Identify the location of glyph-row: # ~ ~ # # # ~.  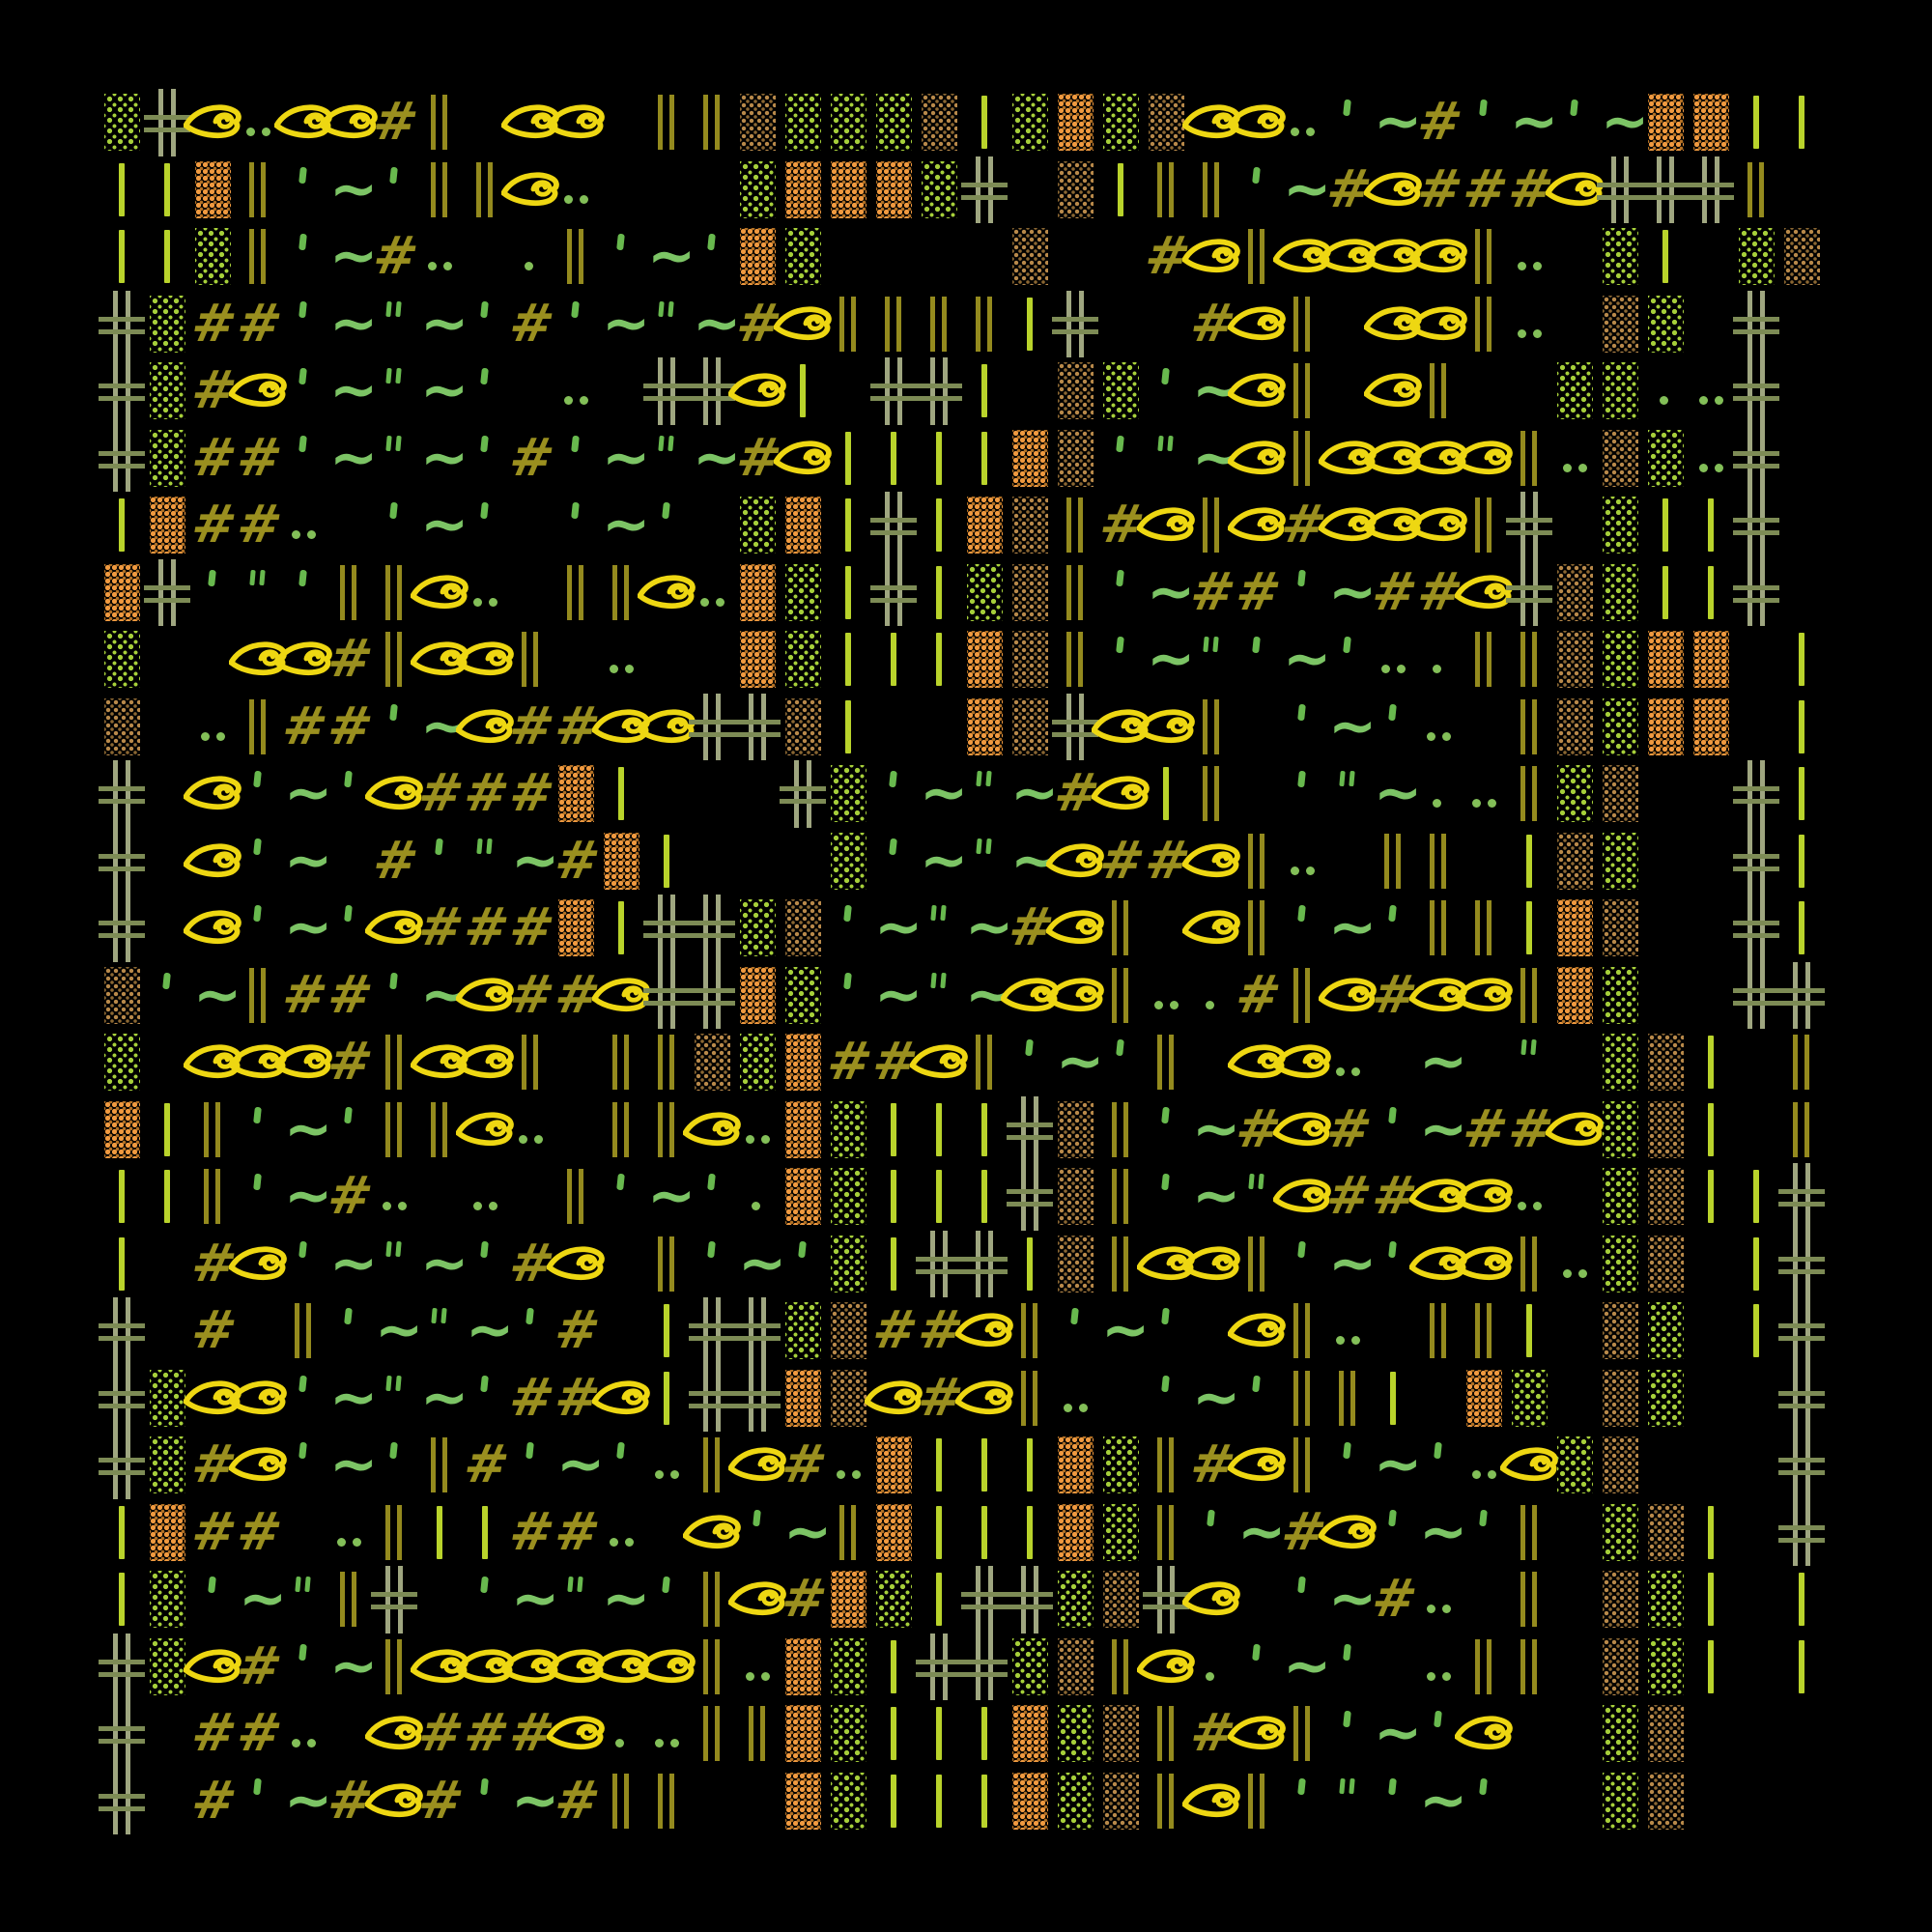
(962, 1331).